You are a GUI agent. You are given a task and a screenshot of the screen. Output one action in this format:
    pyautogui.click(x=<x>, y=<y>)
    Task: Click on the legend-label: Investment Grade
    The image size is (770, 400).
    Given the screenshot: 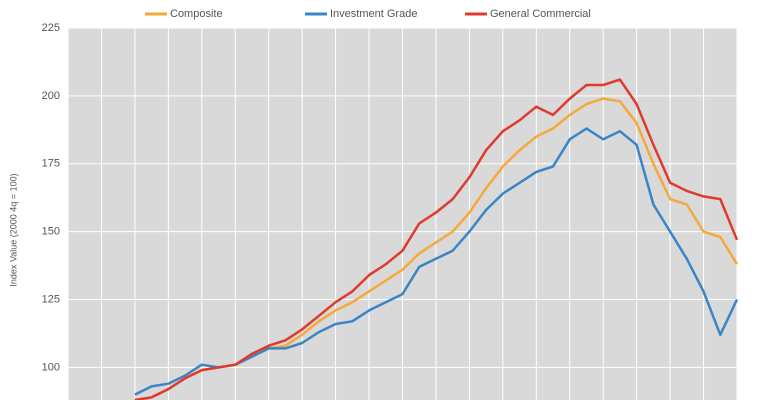 What is the action you would take?
    pyautogui.click(x=373, y=14)
    